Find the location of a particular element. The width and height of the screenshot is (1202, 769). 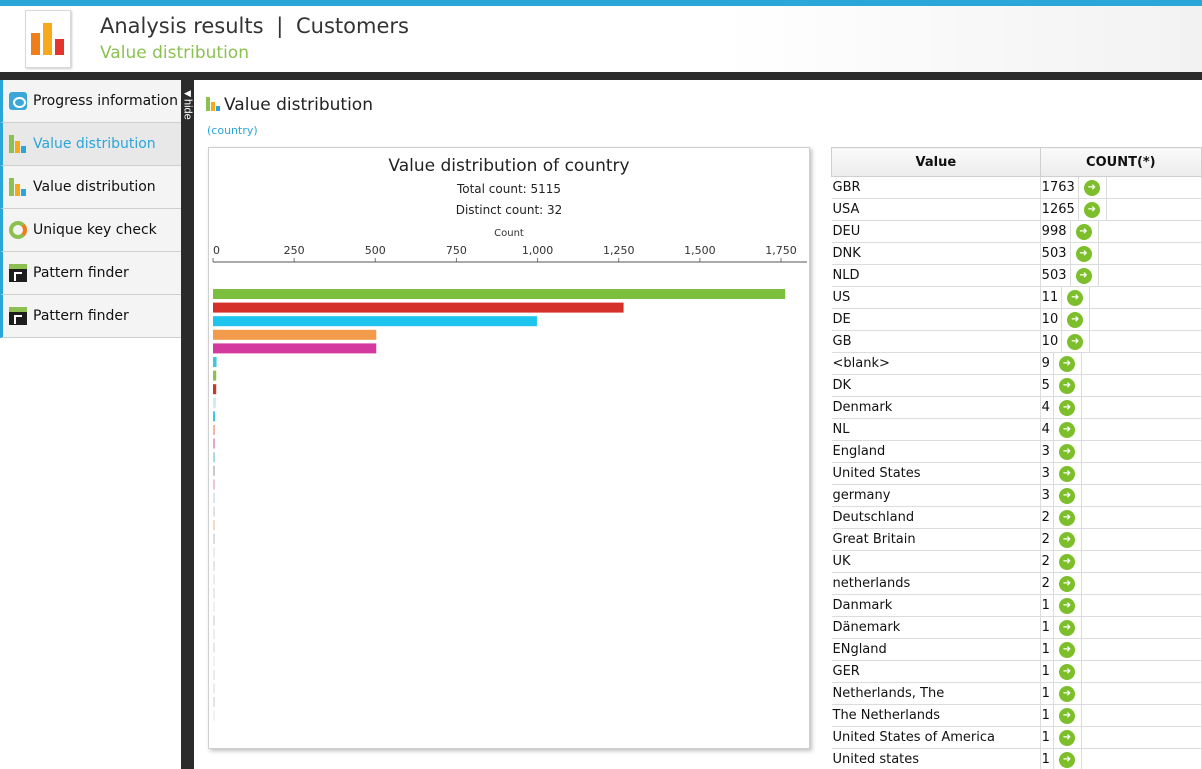

sidebar-item-unique-key-check: Unique key check is located at coordinates (90, 230).